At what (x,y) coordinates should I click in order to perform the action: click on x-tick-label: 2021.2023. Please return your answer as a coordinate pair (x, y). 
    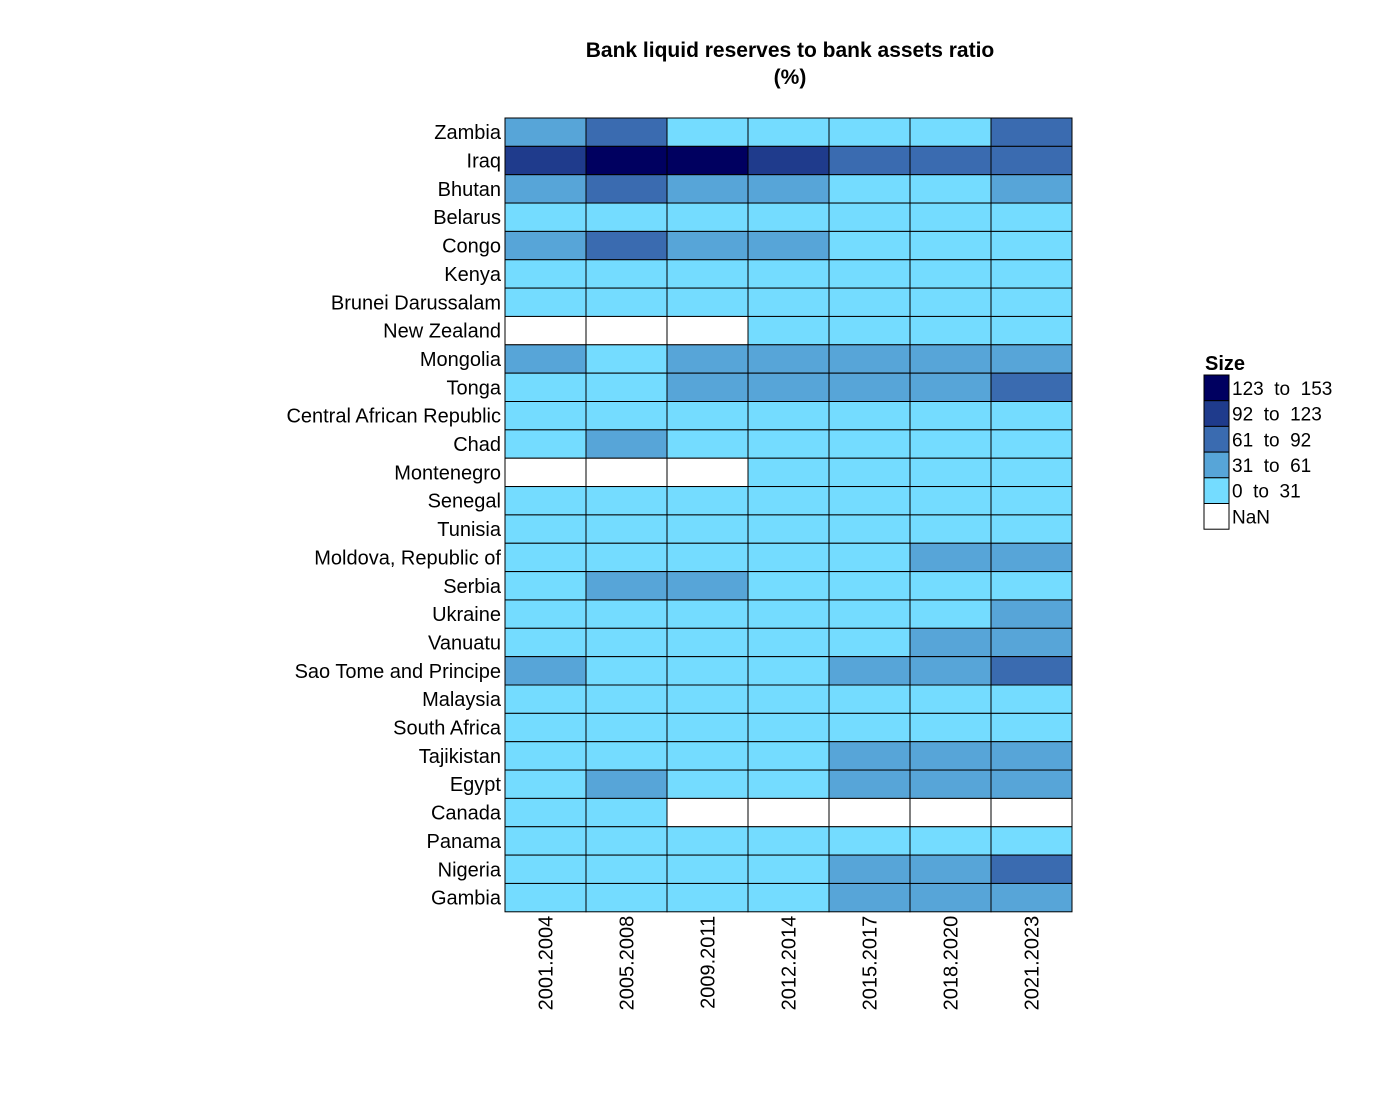
    Looking at the image, I should click on (1033, 963).